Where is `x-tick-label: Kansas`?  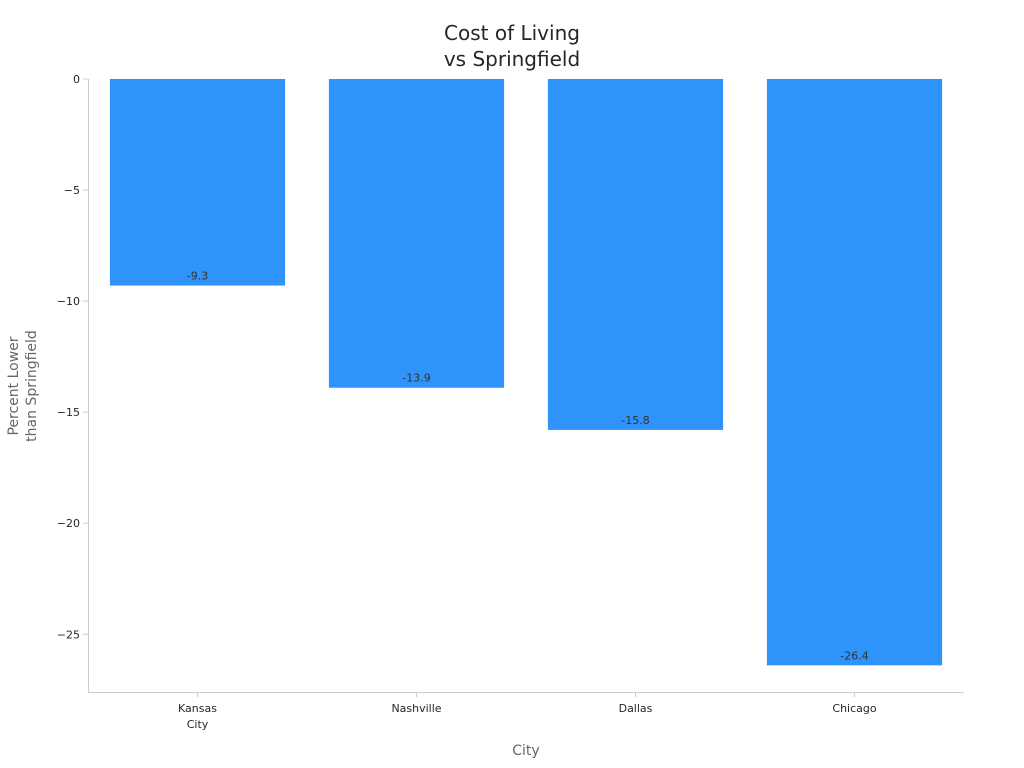
x-tick-label: Kansas is located at coordinates (197, 708).